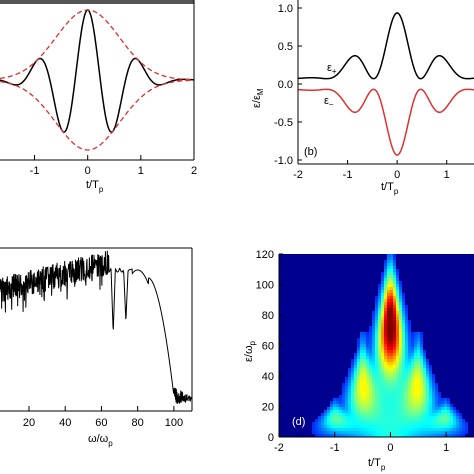 The width and height of the screenshot is (474, 474). Describe the element at coordinates (298, 422) in the screenshot. I see `panel-d-label: (d)` at that location.